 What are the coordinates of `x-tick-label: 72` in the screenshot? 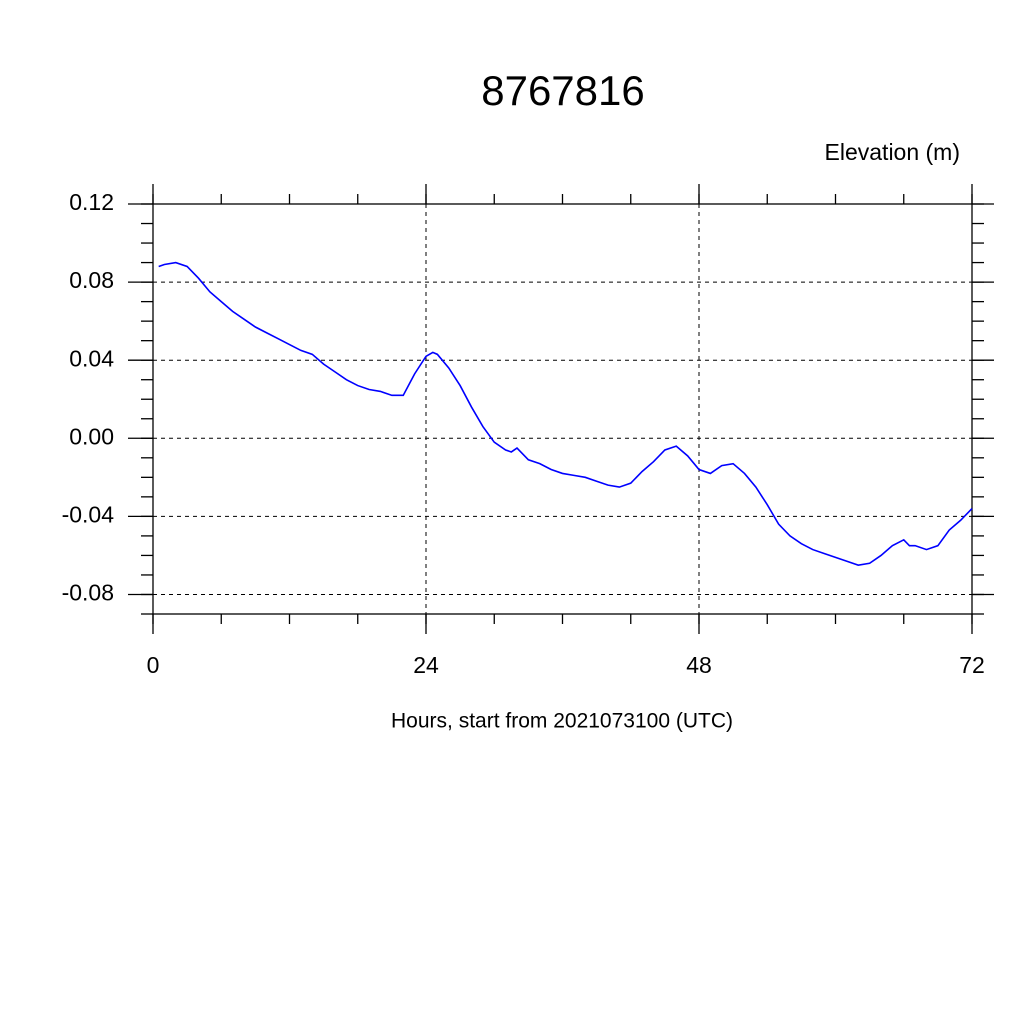 It's located at (972, 665).